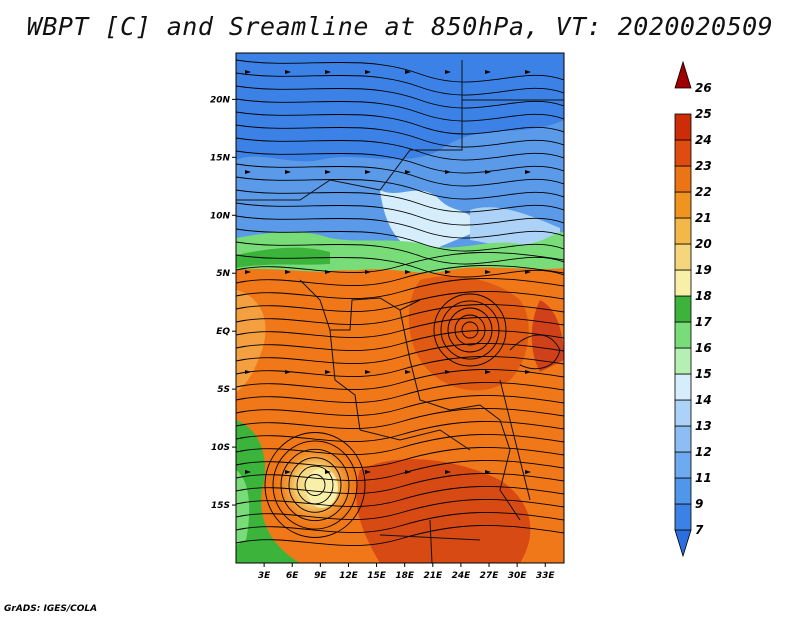 The width and height of the screenshot is (800, 618). What do you see at coordinates (320, 576) in the screenshot?
I see `lon-tick-label: 9E` at bounding box center [320, 576].